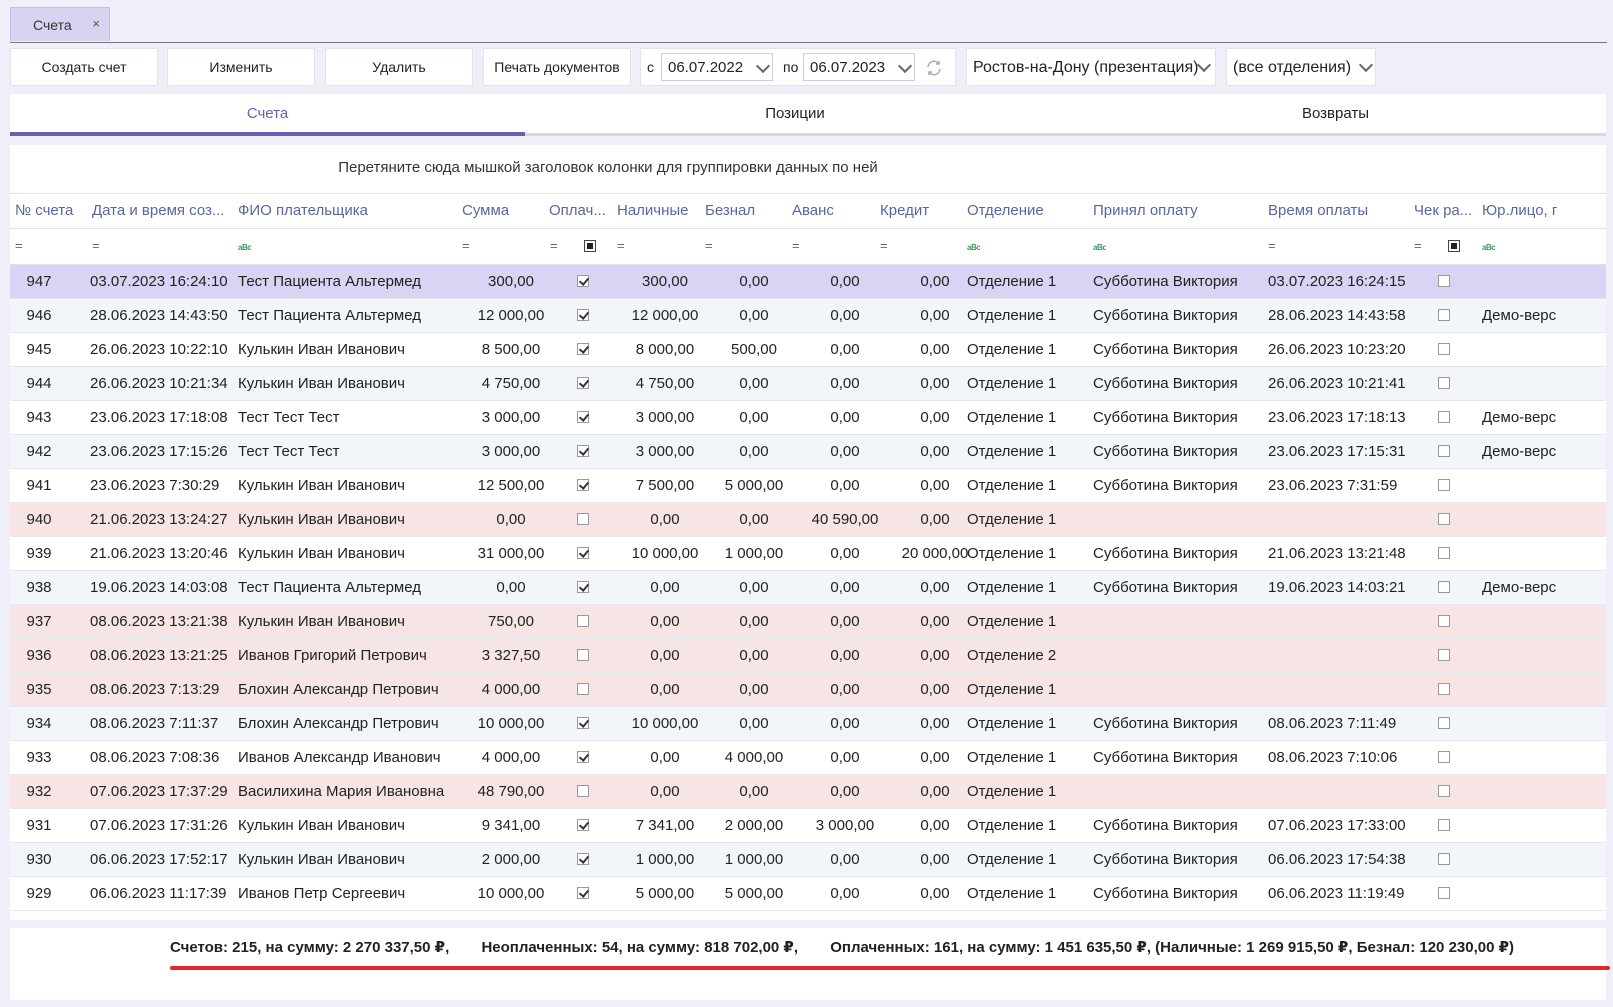  What do you see at coordinates (332, 655) in the screenshot?
I see `cell-payer: Иванов Григорий Петрович` at bounding box center [332, 655].